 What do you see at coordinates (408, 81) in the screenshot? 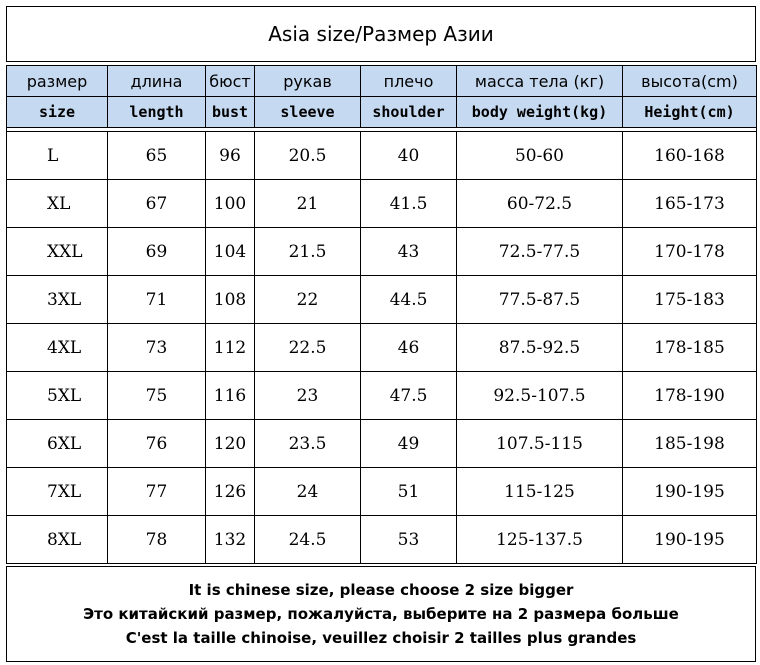
I see `header-cell: плечо` at bounding box center [408, 81].